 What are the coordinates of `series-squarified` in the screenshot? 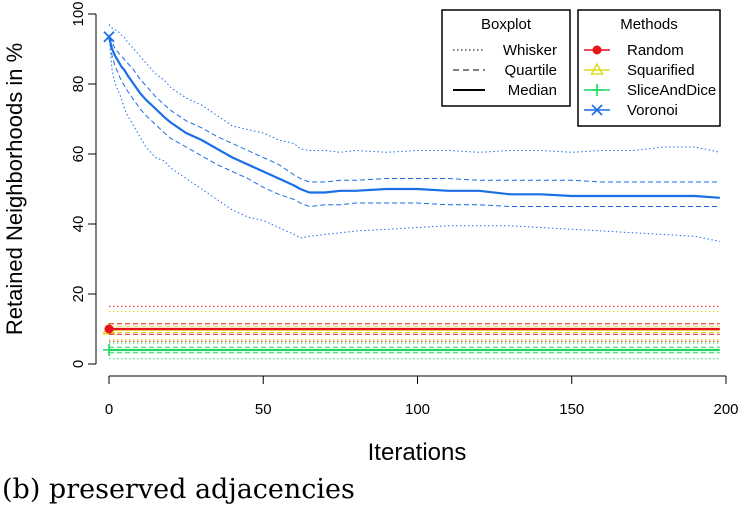 It's located at (411, 325).